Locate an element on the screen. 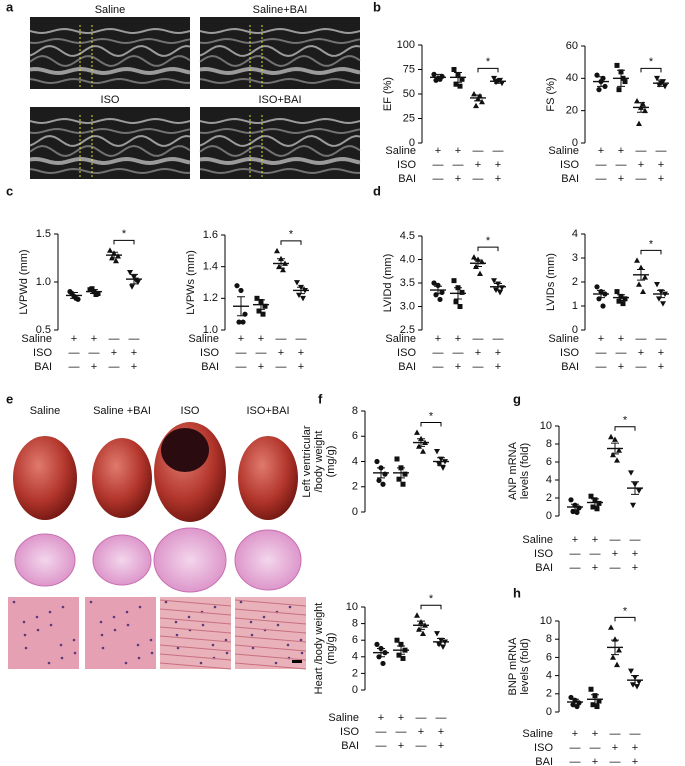 Image resolution: width=685 pixels, height=766 pixels. y-axis-label: ANP mRNA is located at coordinates (513, 470).